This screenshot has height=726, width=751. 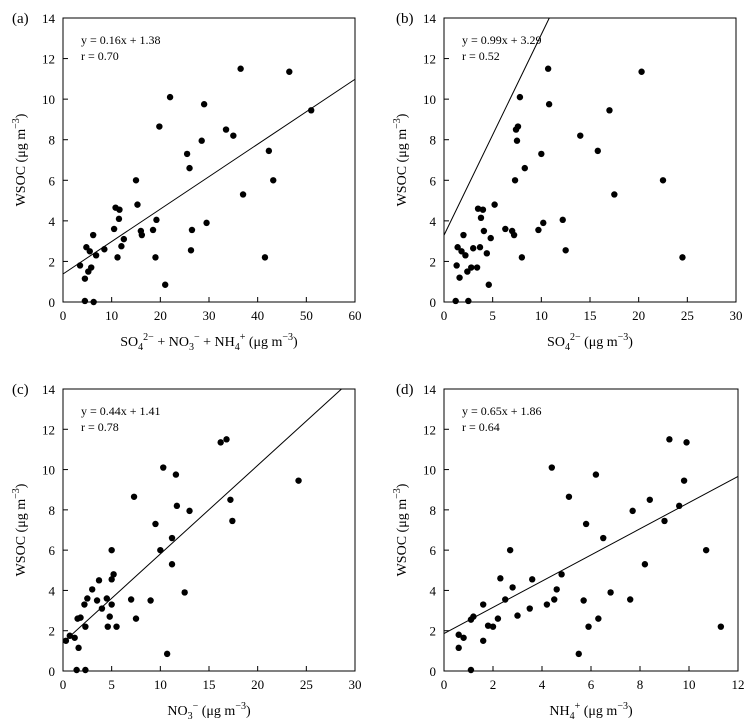 What do you see at coordinates (578, 706) in the screenshot?
I see `x-axis-label-part: +` at bounding box center [578, 706].